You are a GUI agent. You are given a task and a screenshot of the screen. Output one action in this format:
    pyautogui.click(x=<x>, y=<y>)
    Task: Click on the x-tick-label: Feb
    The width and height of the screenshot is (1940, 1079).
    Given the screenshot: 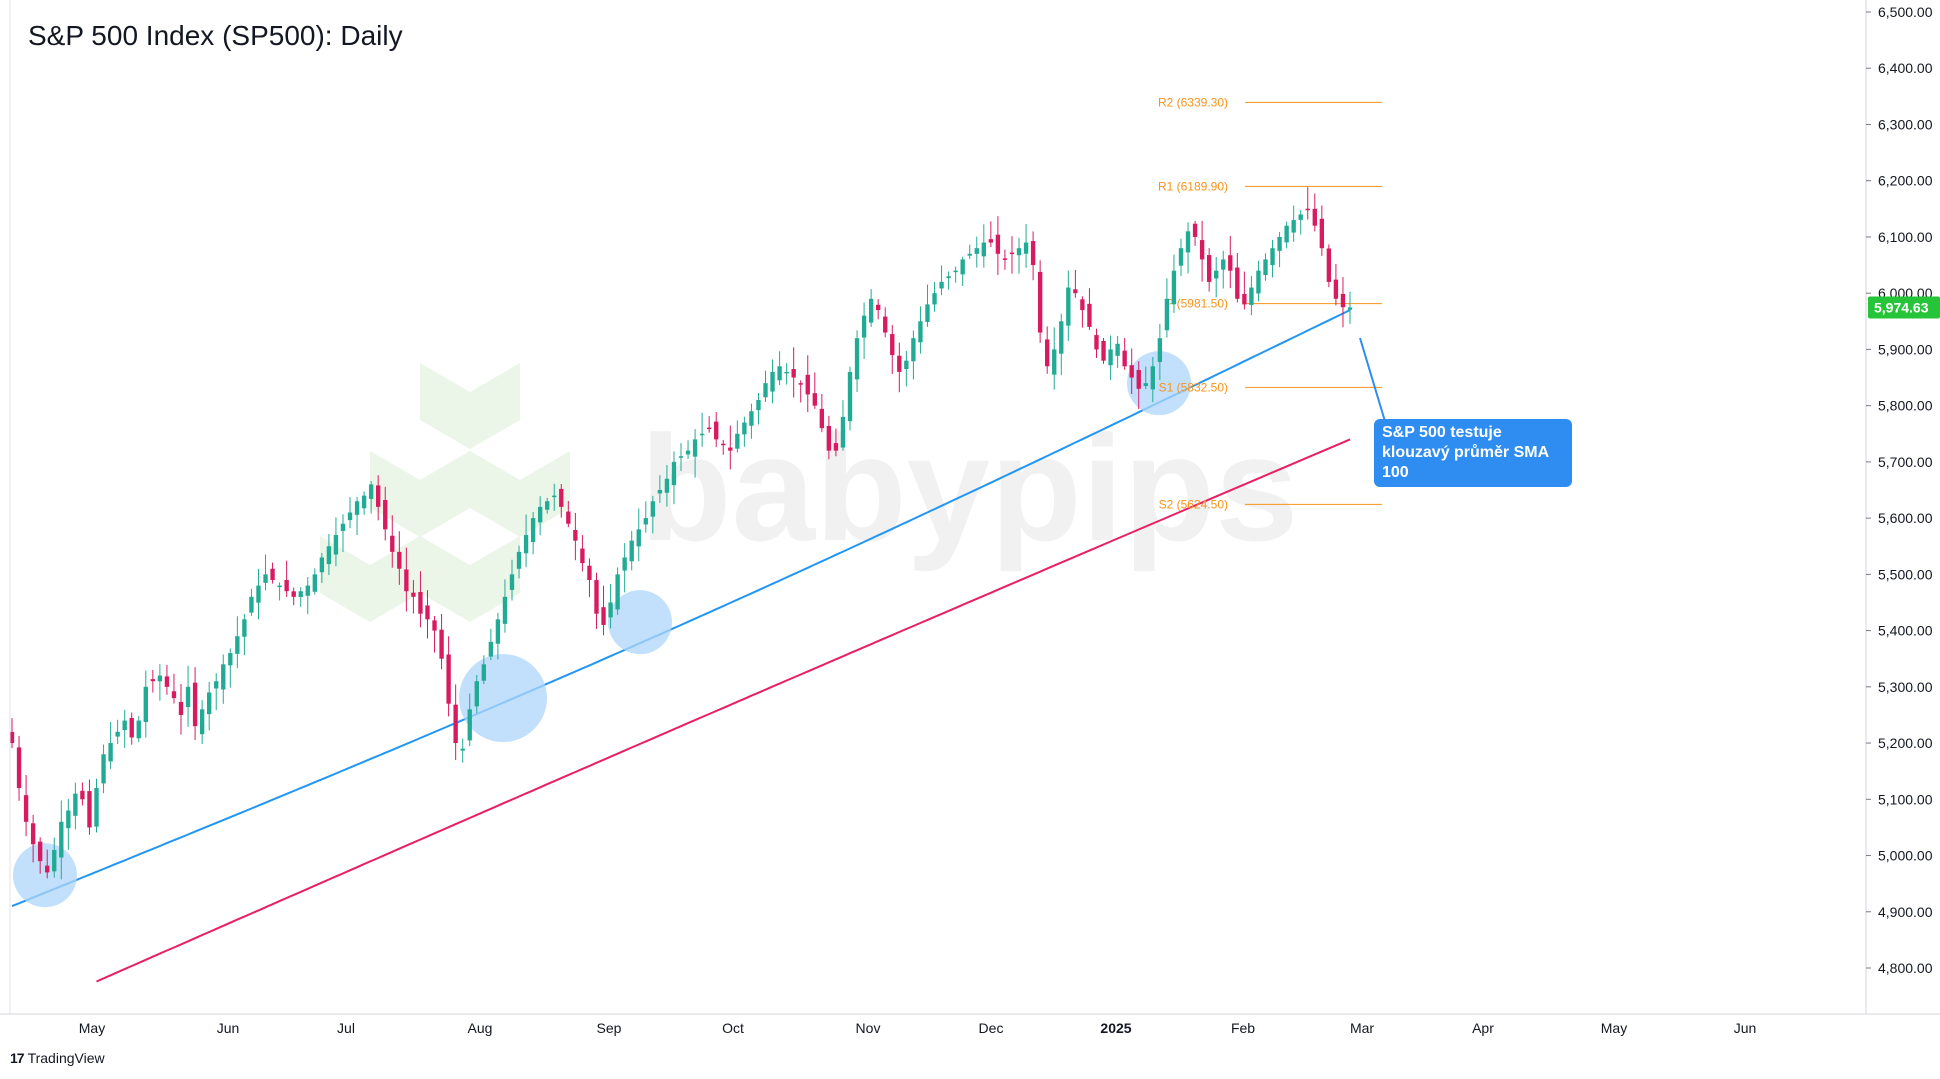 What is the action you would take?
    pyautogui.click(x=1243, y=1028)
    